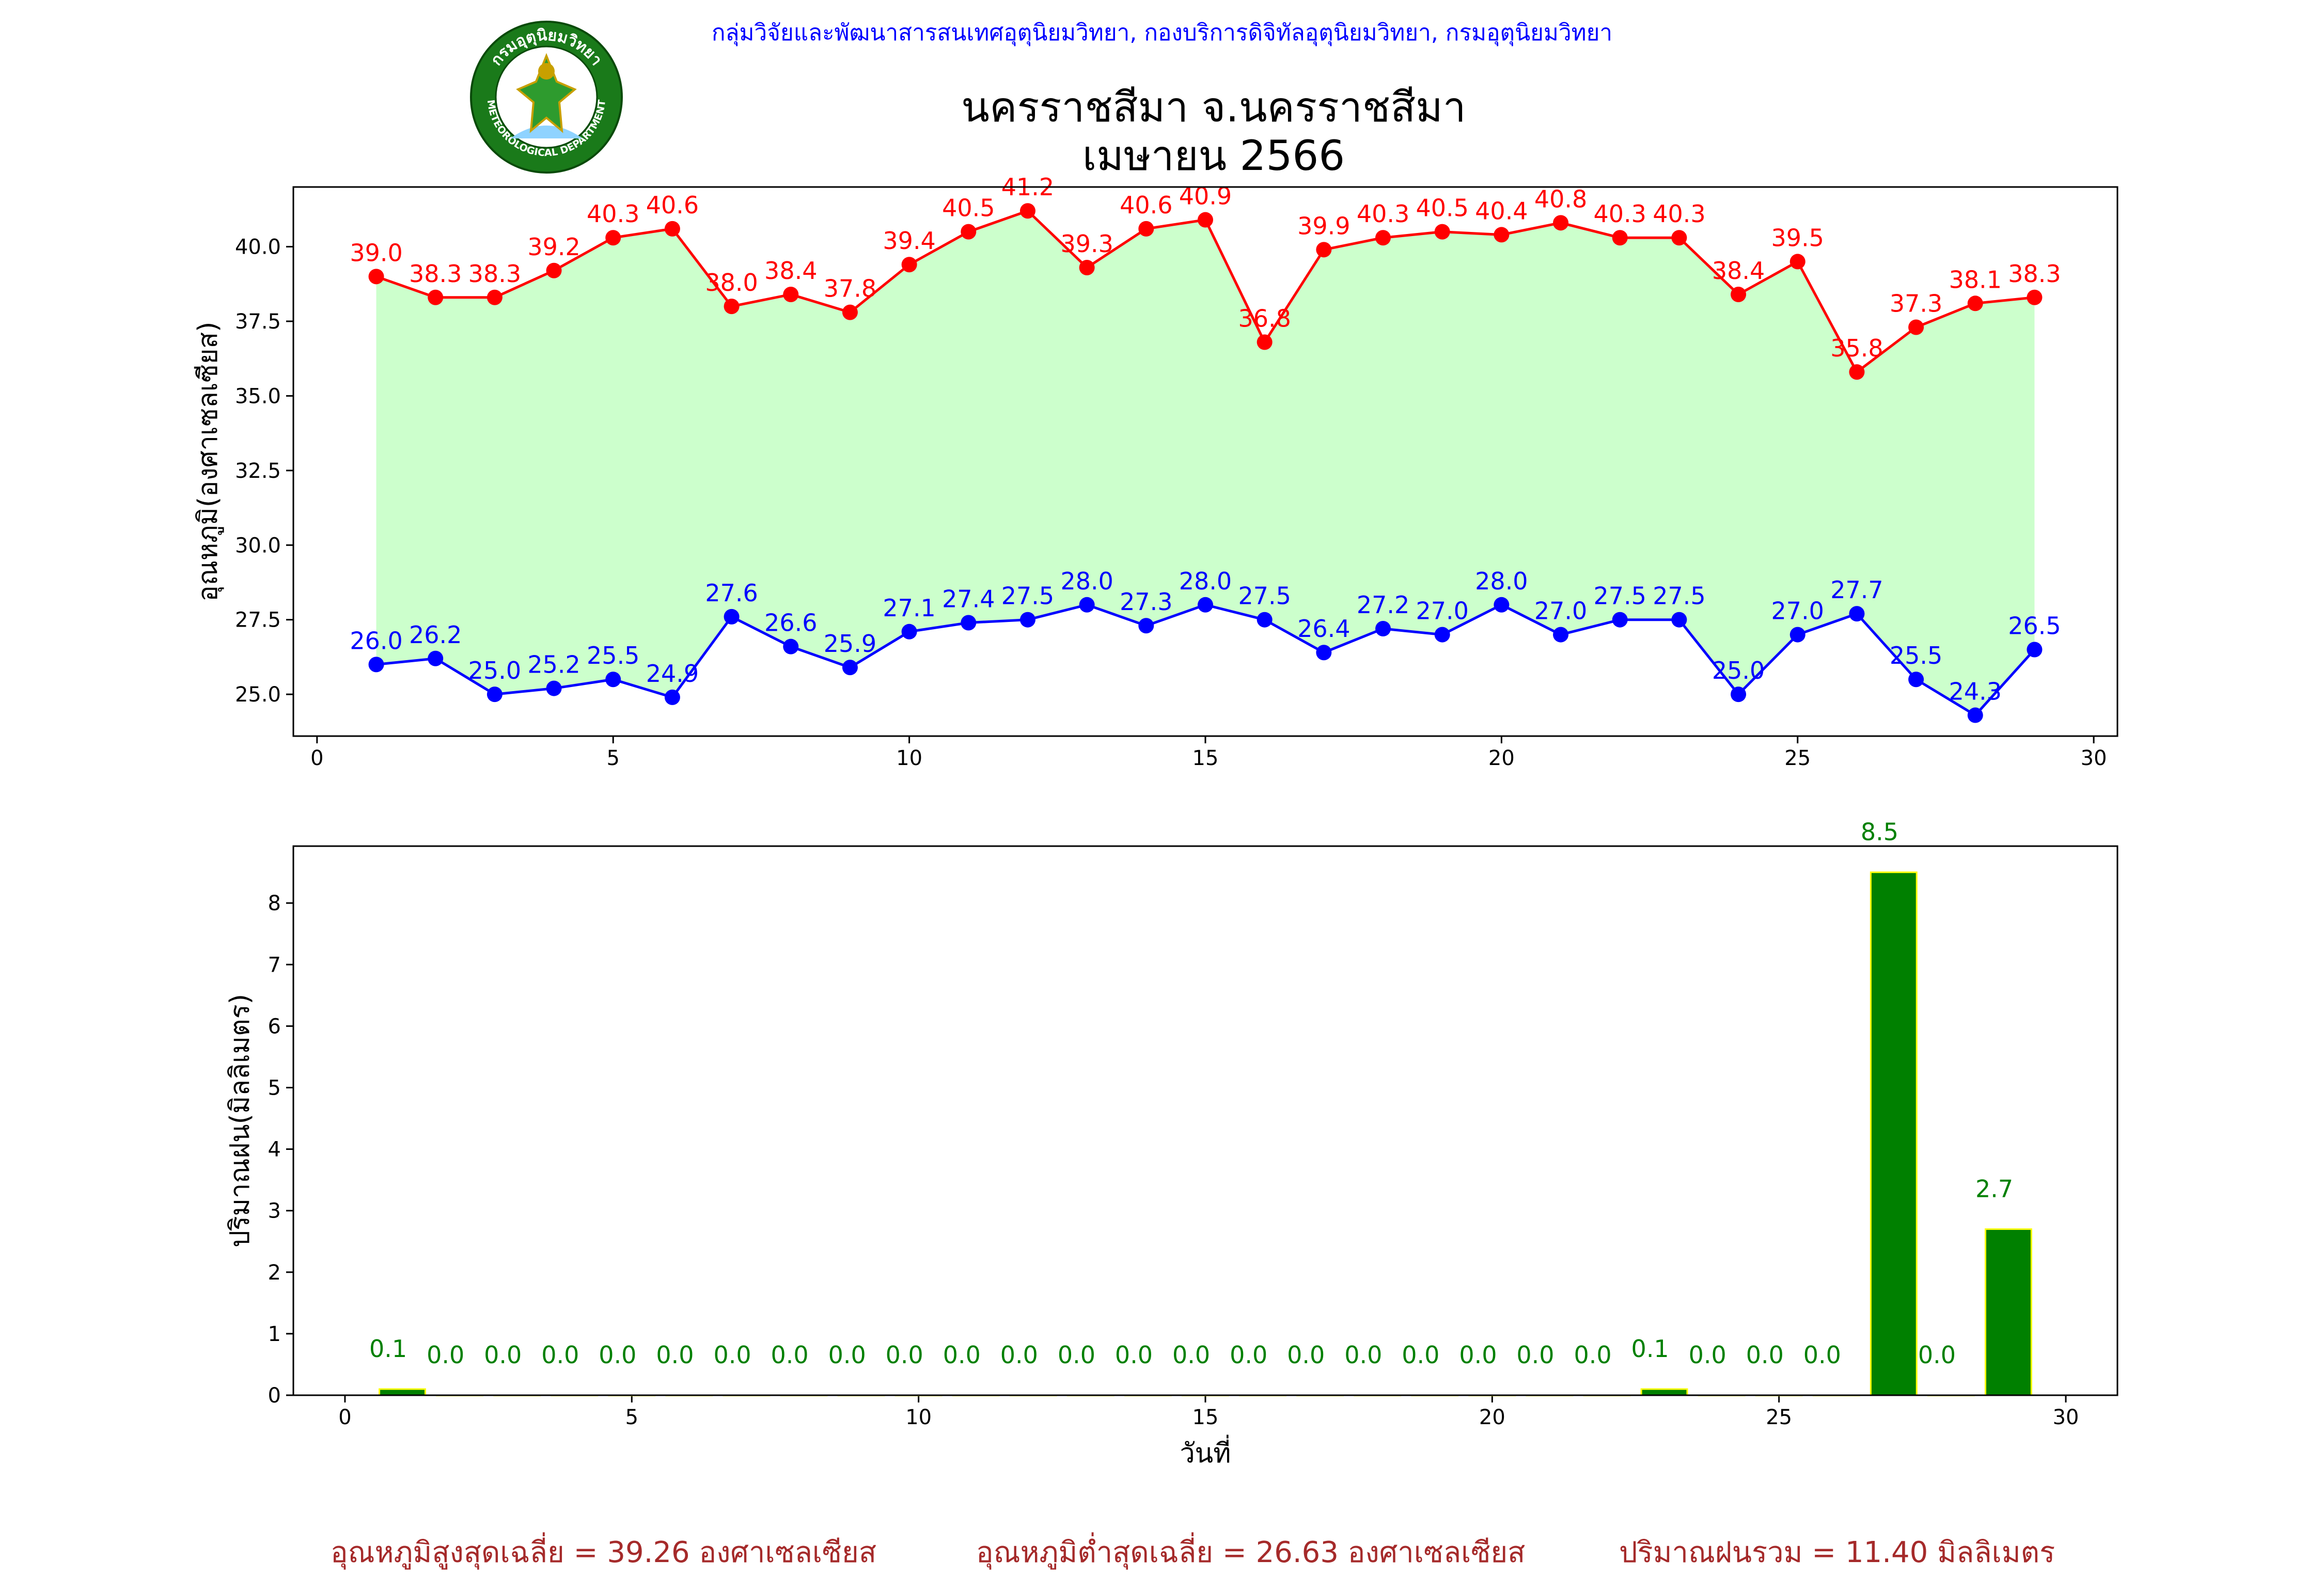 The height and width of the screenshot is (1575, 2324). Describe the element at coordinates (918, 1417) in the screenshot. I see `rain-x-tick-label: 10` at that location.